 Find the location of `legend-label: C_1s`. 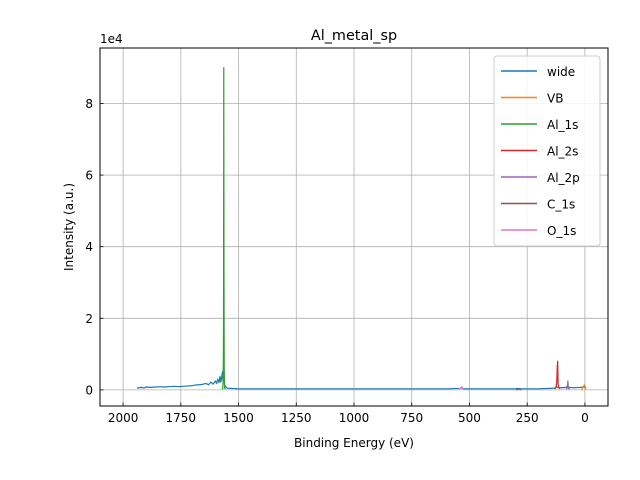

legend-label: C_1s is located at coordinates (561, 205).